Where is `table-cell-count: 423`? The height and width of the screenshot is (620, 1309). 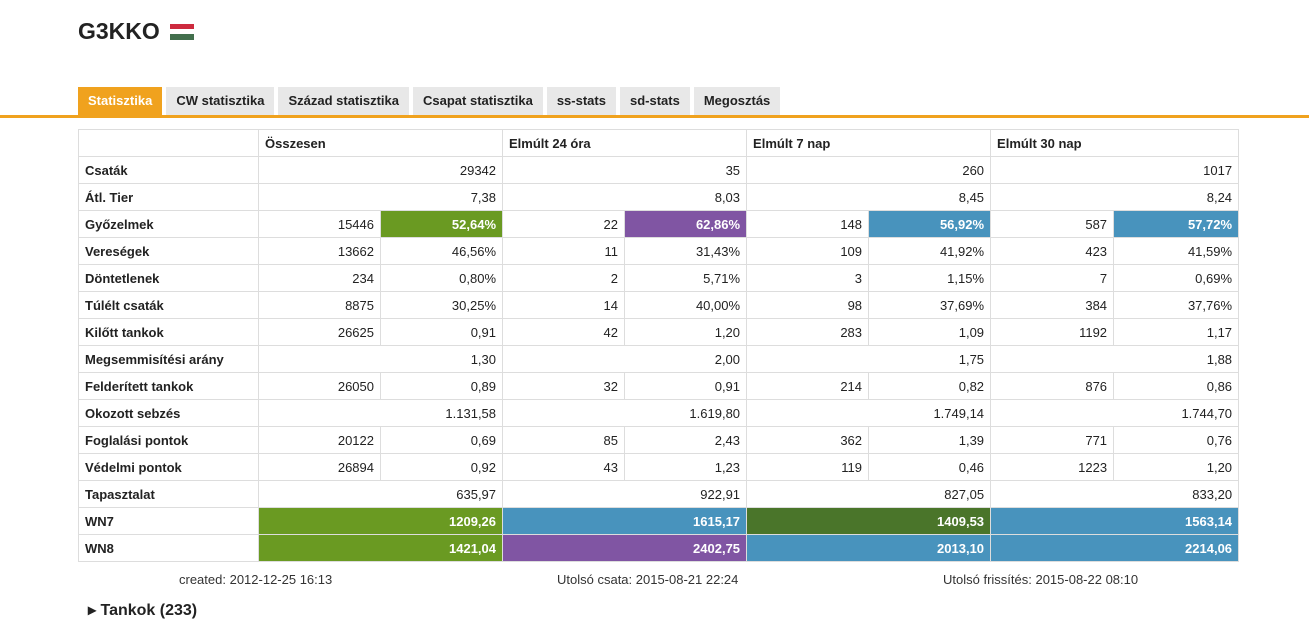 table-cell-count: 423 is located at coordinates (1052, 251).